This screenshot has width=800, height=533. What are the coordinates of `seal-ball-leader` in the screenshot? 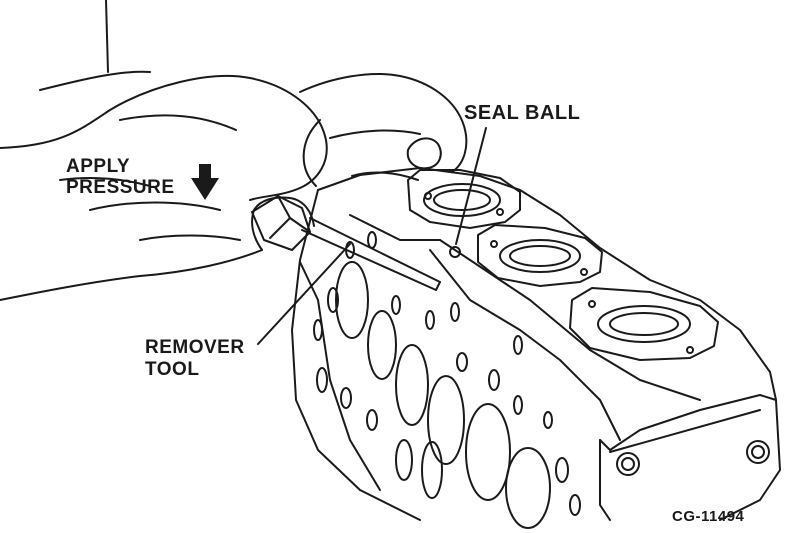 It's located at (471, 186).